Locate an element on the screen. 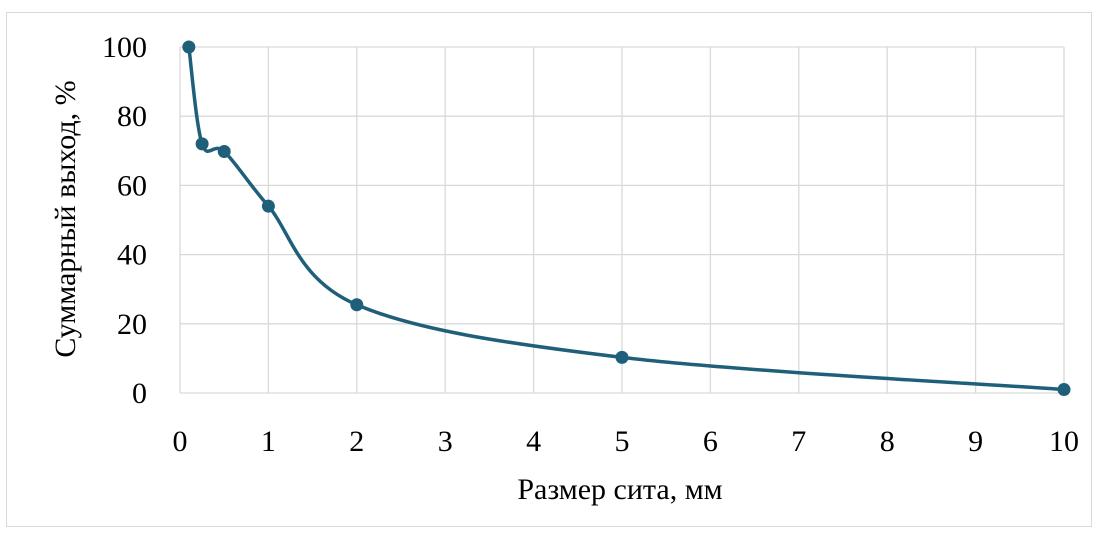 The width and height of the screenshot is (1099, 533). y-tick-label: 20 is located at coordinates (132, 324).